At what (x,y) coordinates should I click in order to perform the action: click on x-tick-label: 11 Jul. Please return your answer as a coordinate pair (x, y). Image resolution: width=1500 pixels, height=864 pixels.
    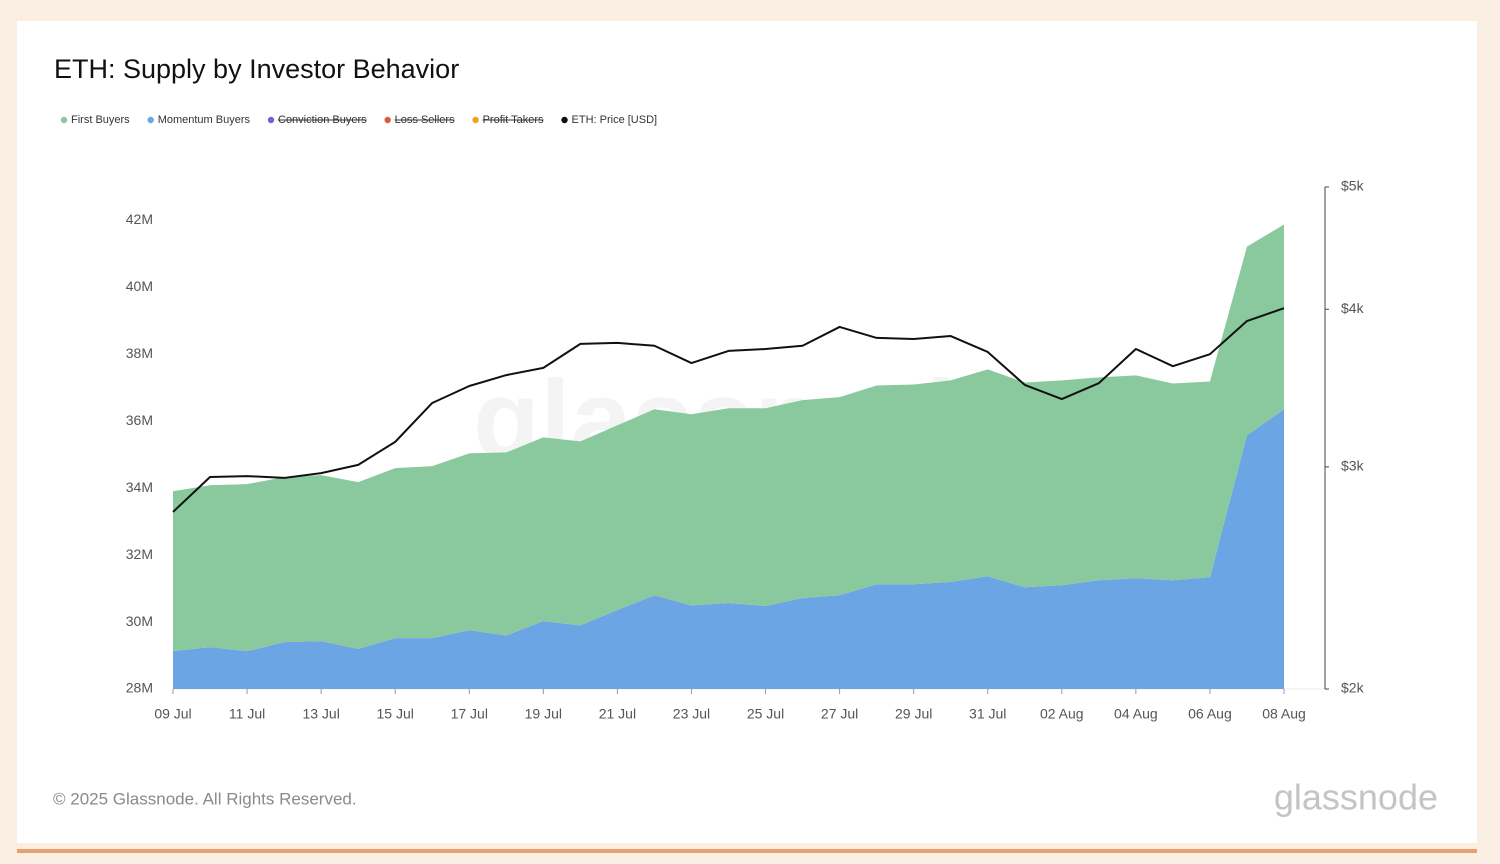
    Looking at the image, I should click on (247, 714).